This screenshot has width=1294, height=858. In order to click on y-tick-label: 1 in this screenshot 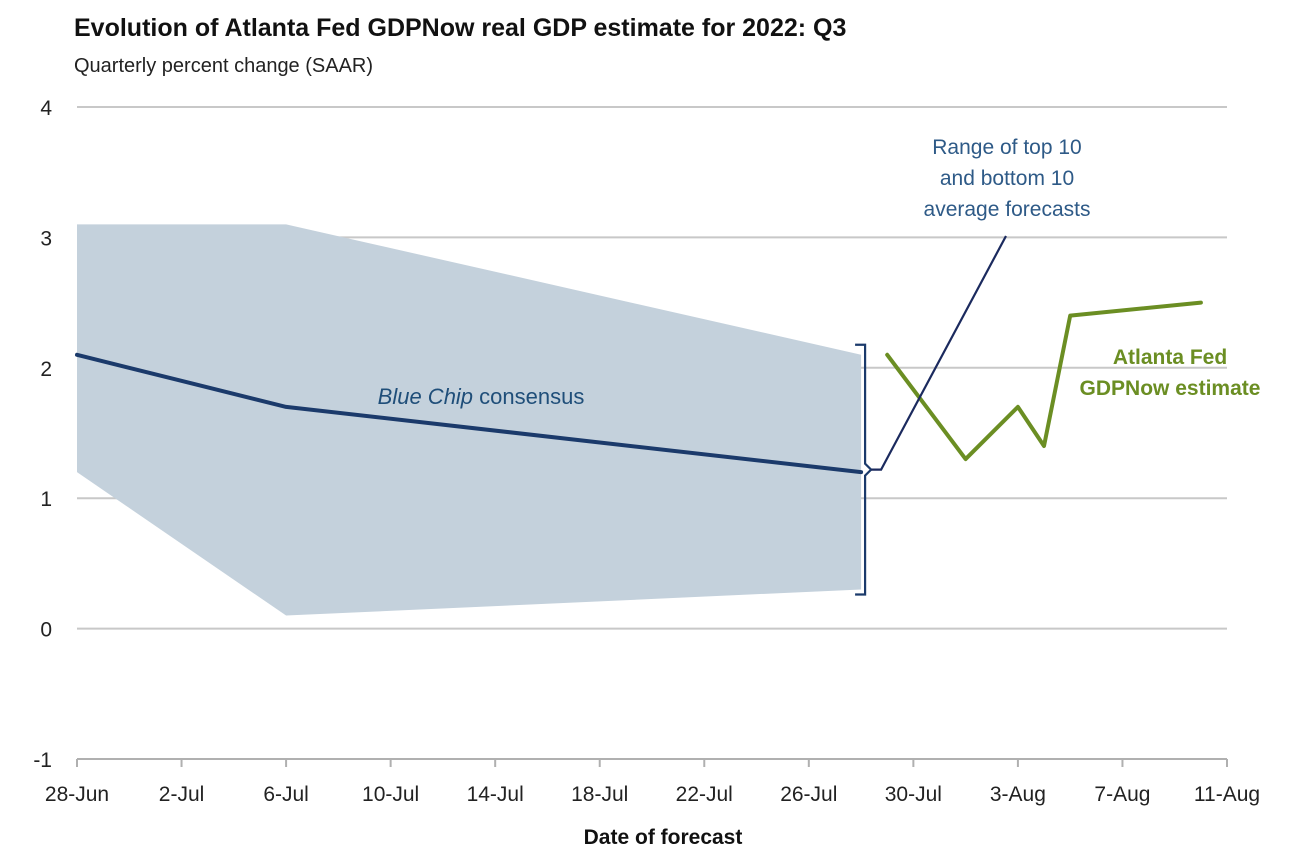, I will do `click(46, 499)`.